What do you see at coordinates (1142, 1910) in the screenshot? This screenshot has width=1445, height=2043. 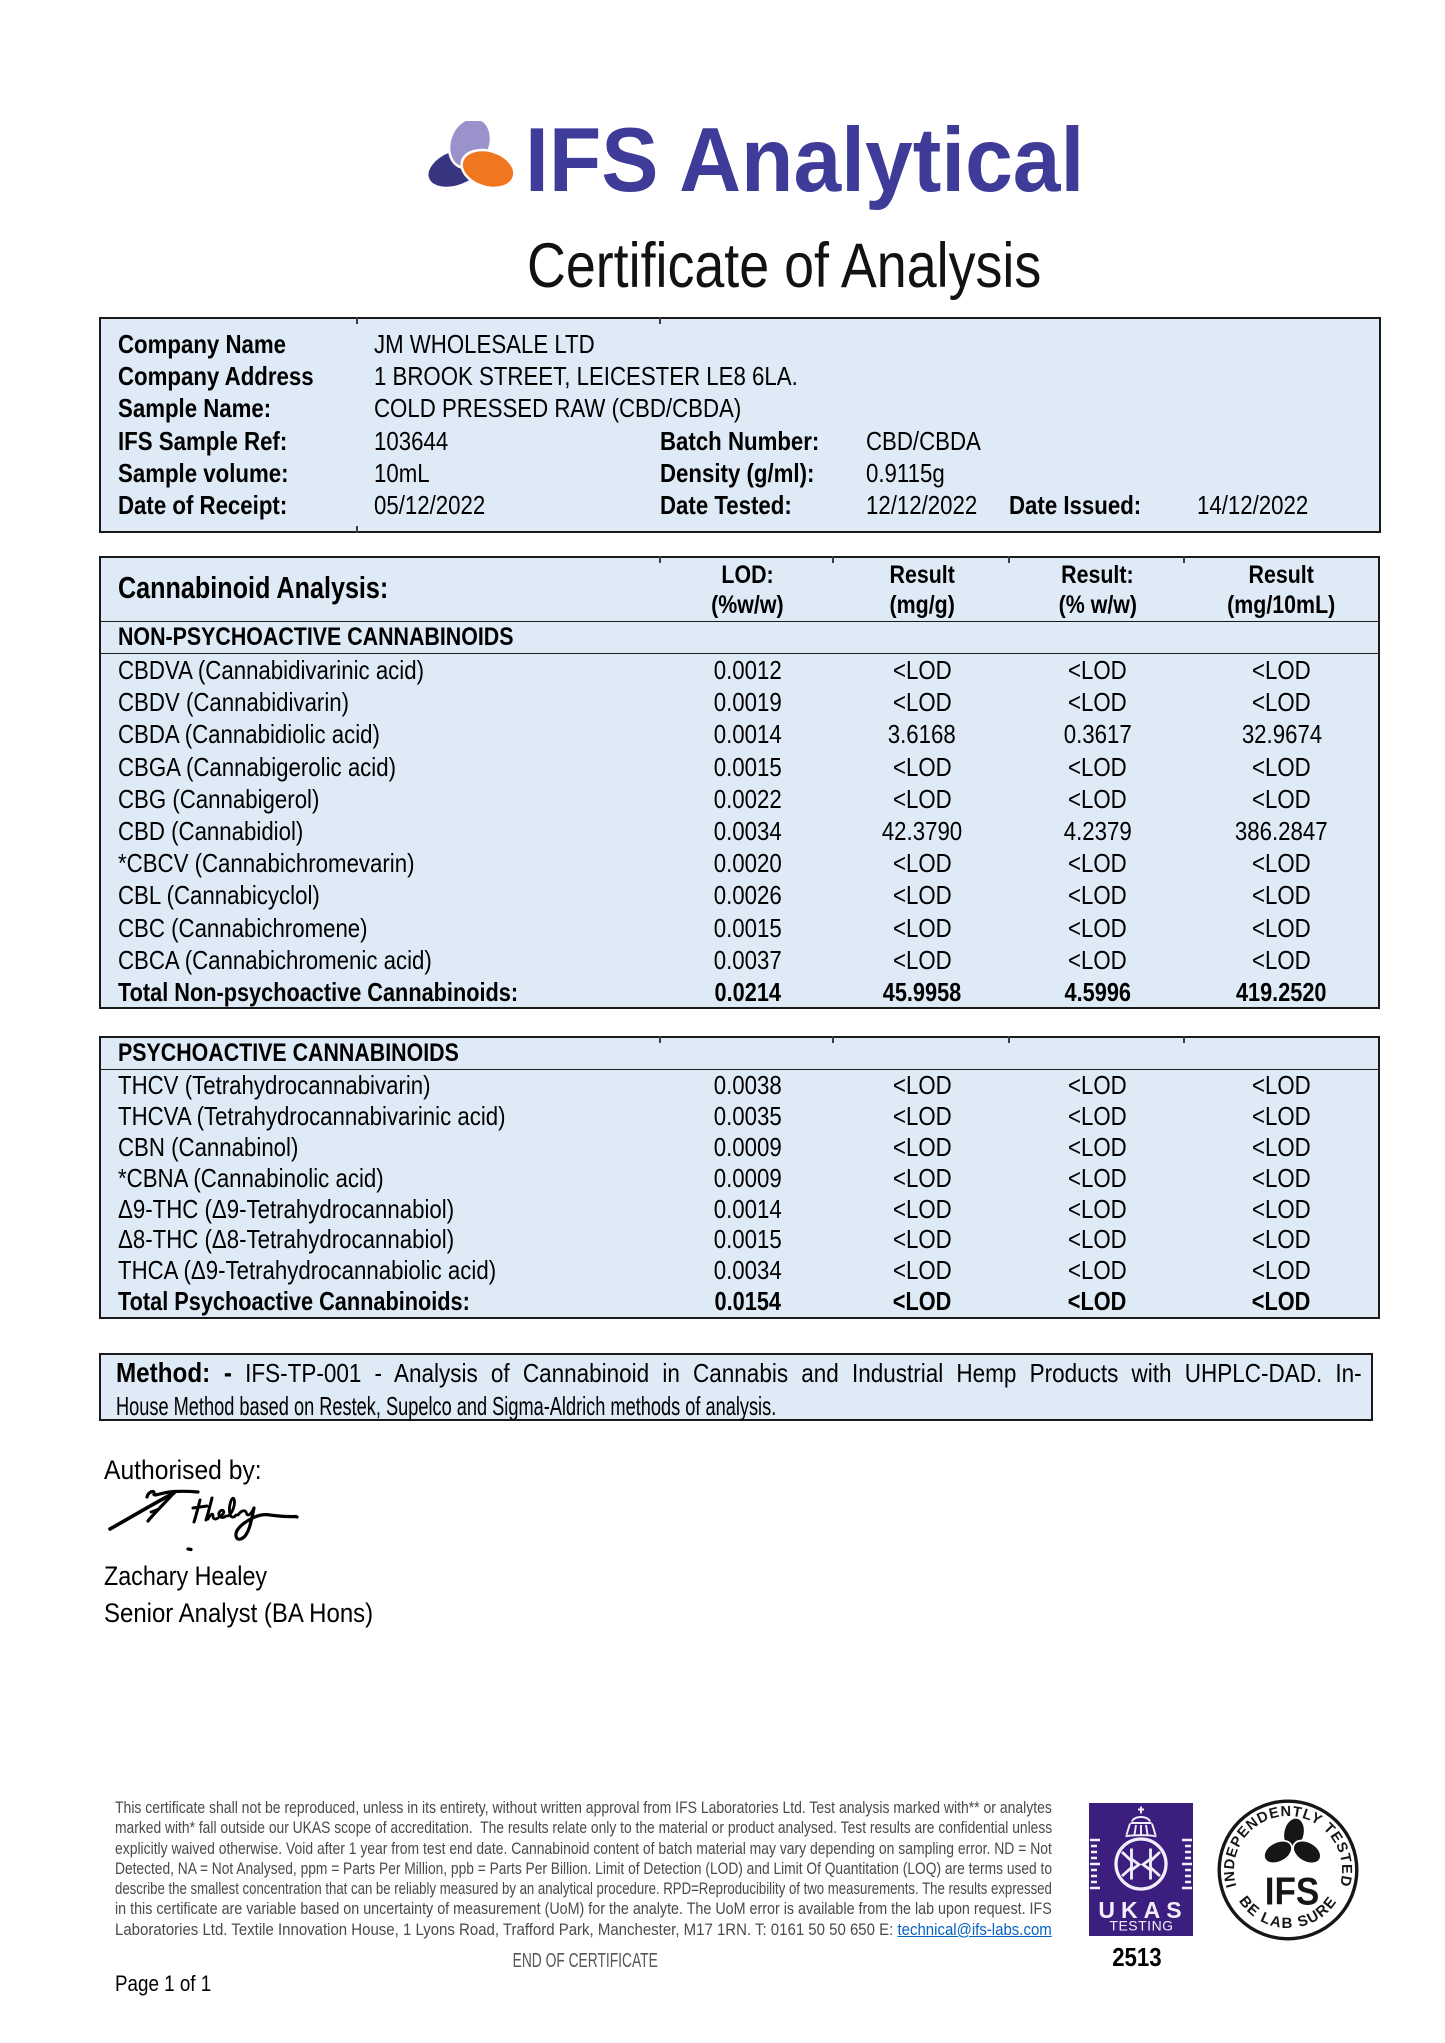 I see `svg-text: UKAS` at bounding box center [1142, 1910].